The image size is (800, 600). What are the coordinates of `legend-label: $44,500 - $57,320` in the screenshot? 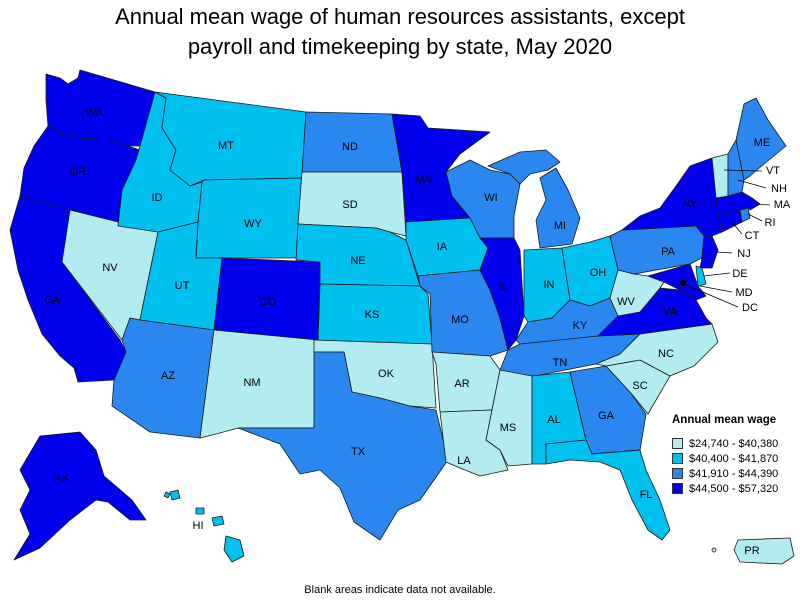 It's located at (734, 488).